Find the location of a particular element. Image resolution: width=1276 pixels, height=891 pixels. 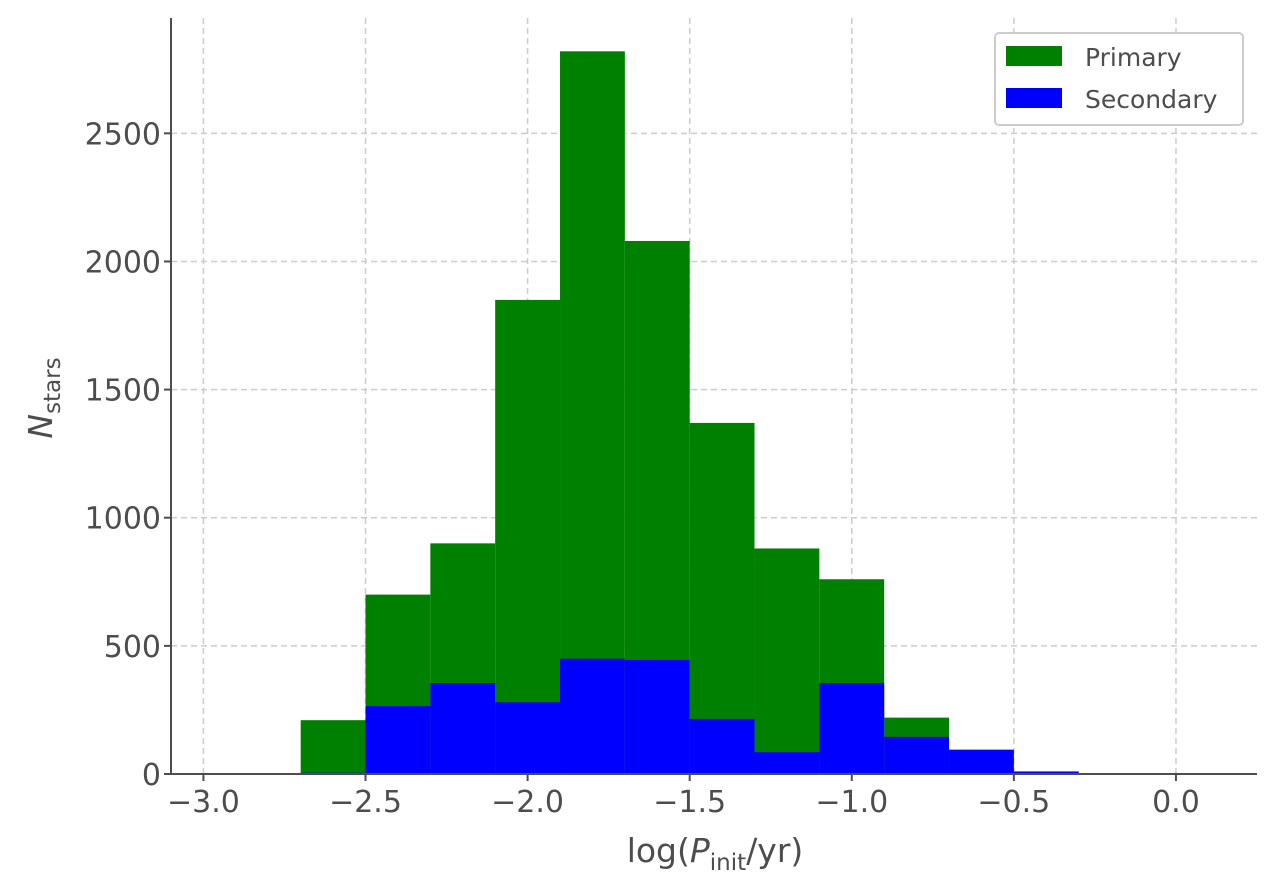

legend: Primary Secondary is located at coordinates (1119, 79).